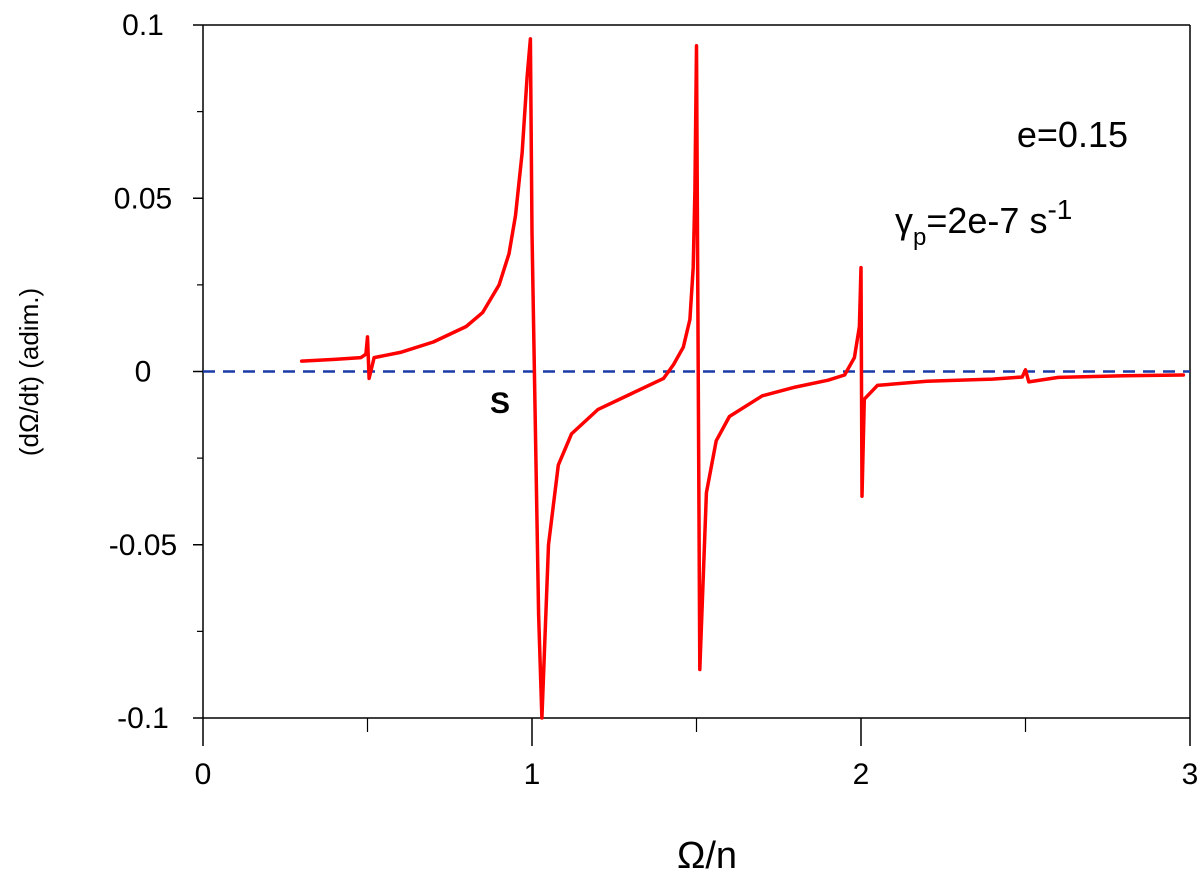 This screenshot has height=874, width=1200. Describe the element at coordinates (143, 718) in the screenshot. I see `y-tick-label: -0.1` at that location.